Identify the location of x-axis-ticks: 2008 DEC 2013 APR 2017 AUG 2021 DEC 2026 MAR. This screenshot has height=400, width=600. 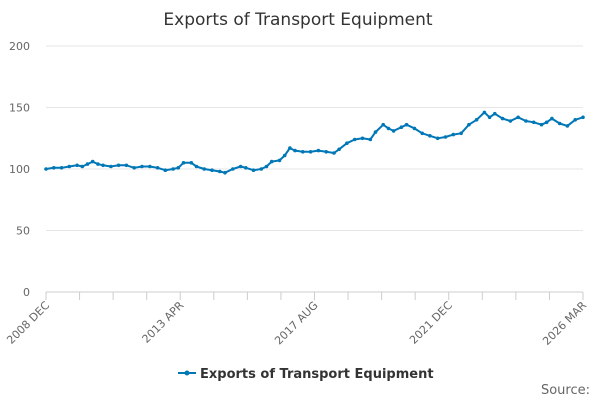
(296, 320).